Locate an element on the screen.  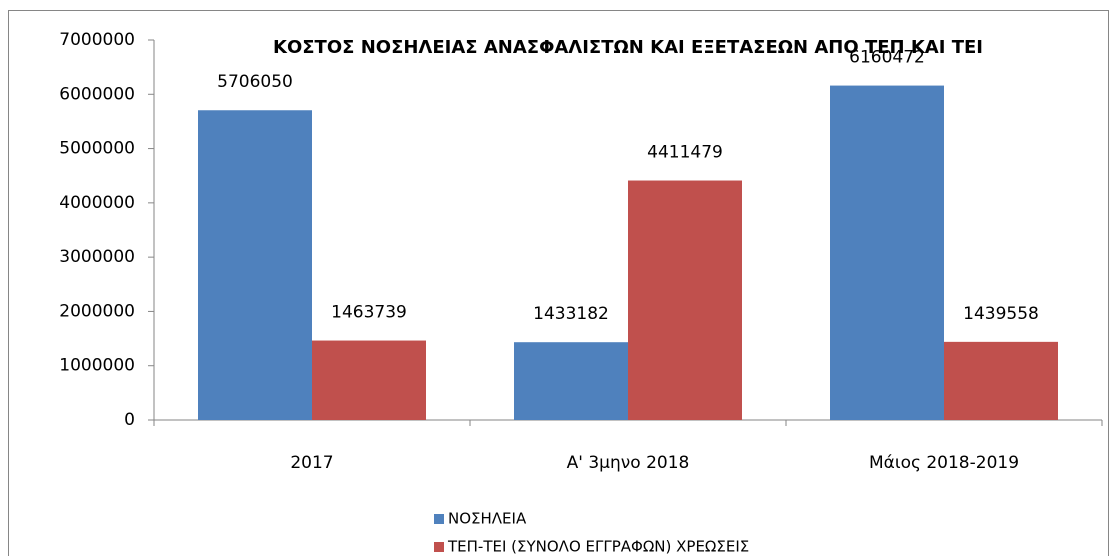
y-tick-label: 4000000 is located at coordinates (97, 203).